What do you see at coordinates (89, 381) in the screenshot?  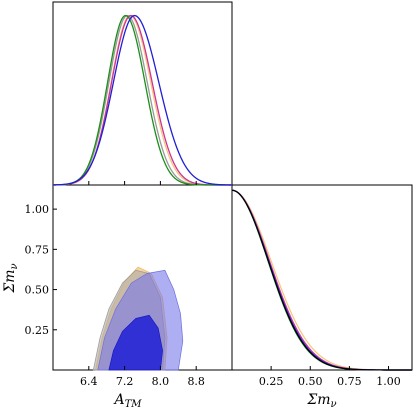 I see `bl-x-tick-label-1: 6.4` at bounding box center [89, 381].